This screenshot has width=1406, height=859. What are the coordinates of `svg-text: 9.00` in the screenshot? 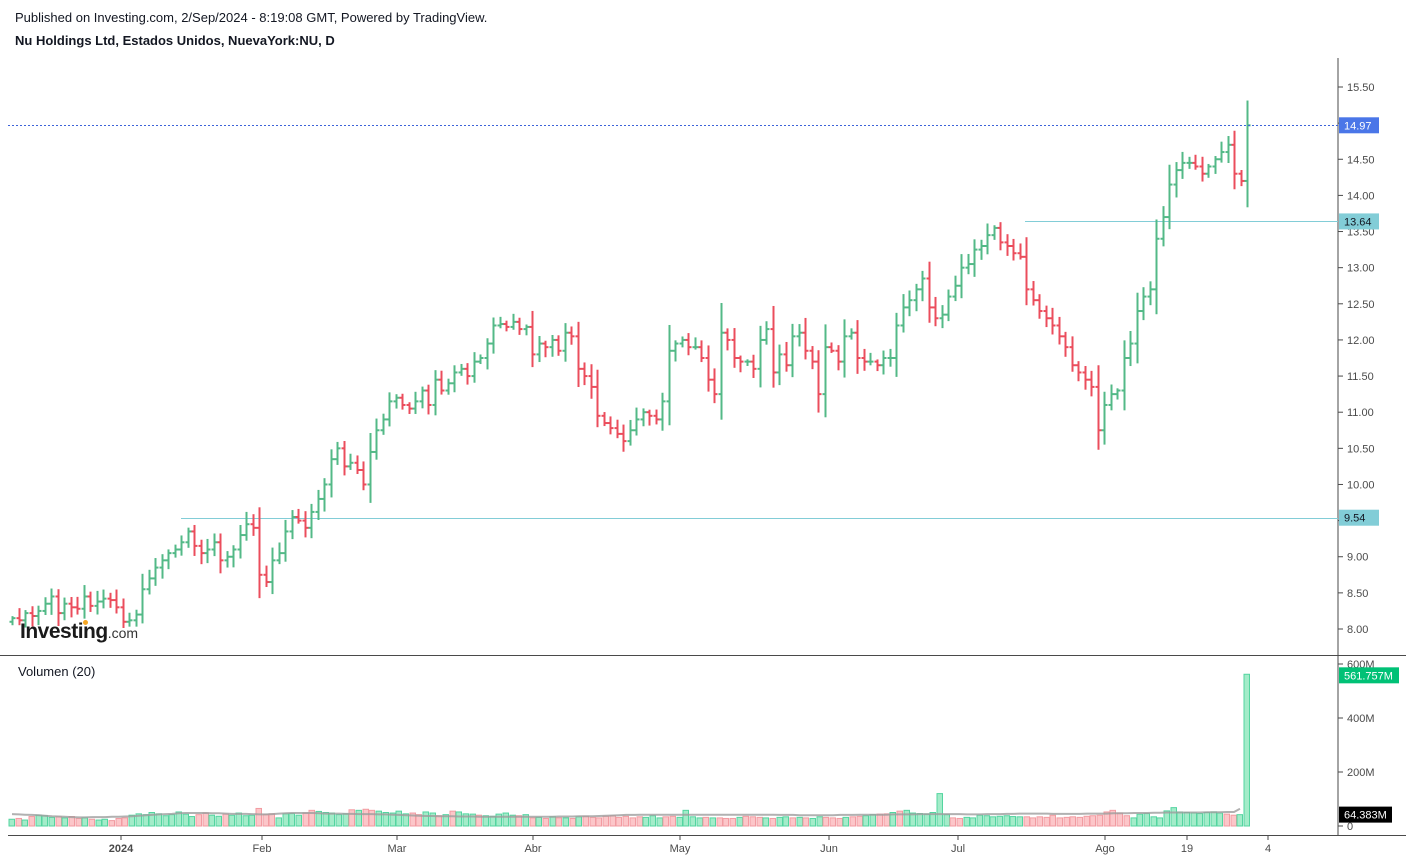 It's located at (1357, 558).